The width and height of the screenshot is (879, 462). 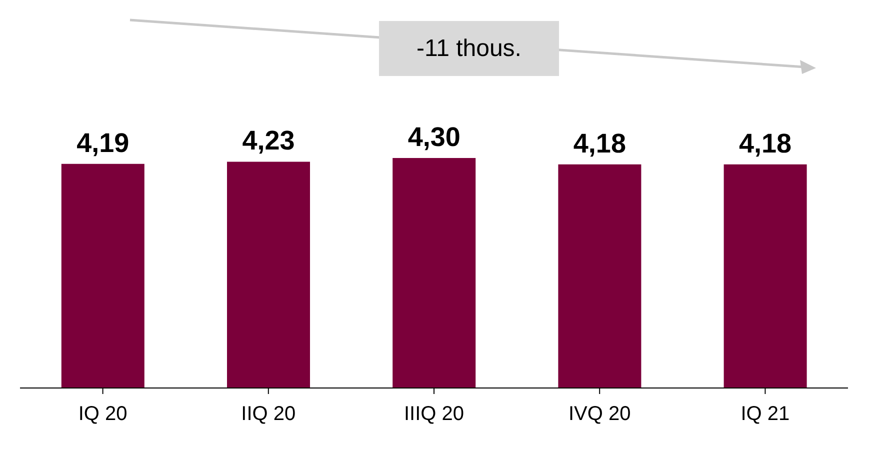 I want to click on x-tick-label: IQ 20, so click(x=103, y=414).